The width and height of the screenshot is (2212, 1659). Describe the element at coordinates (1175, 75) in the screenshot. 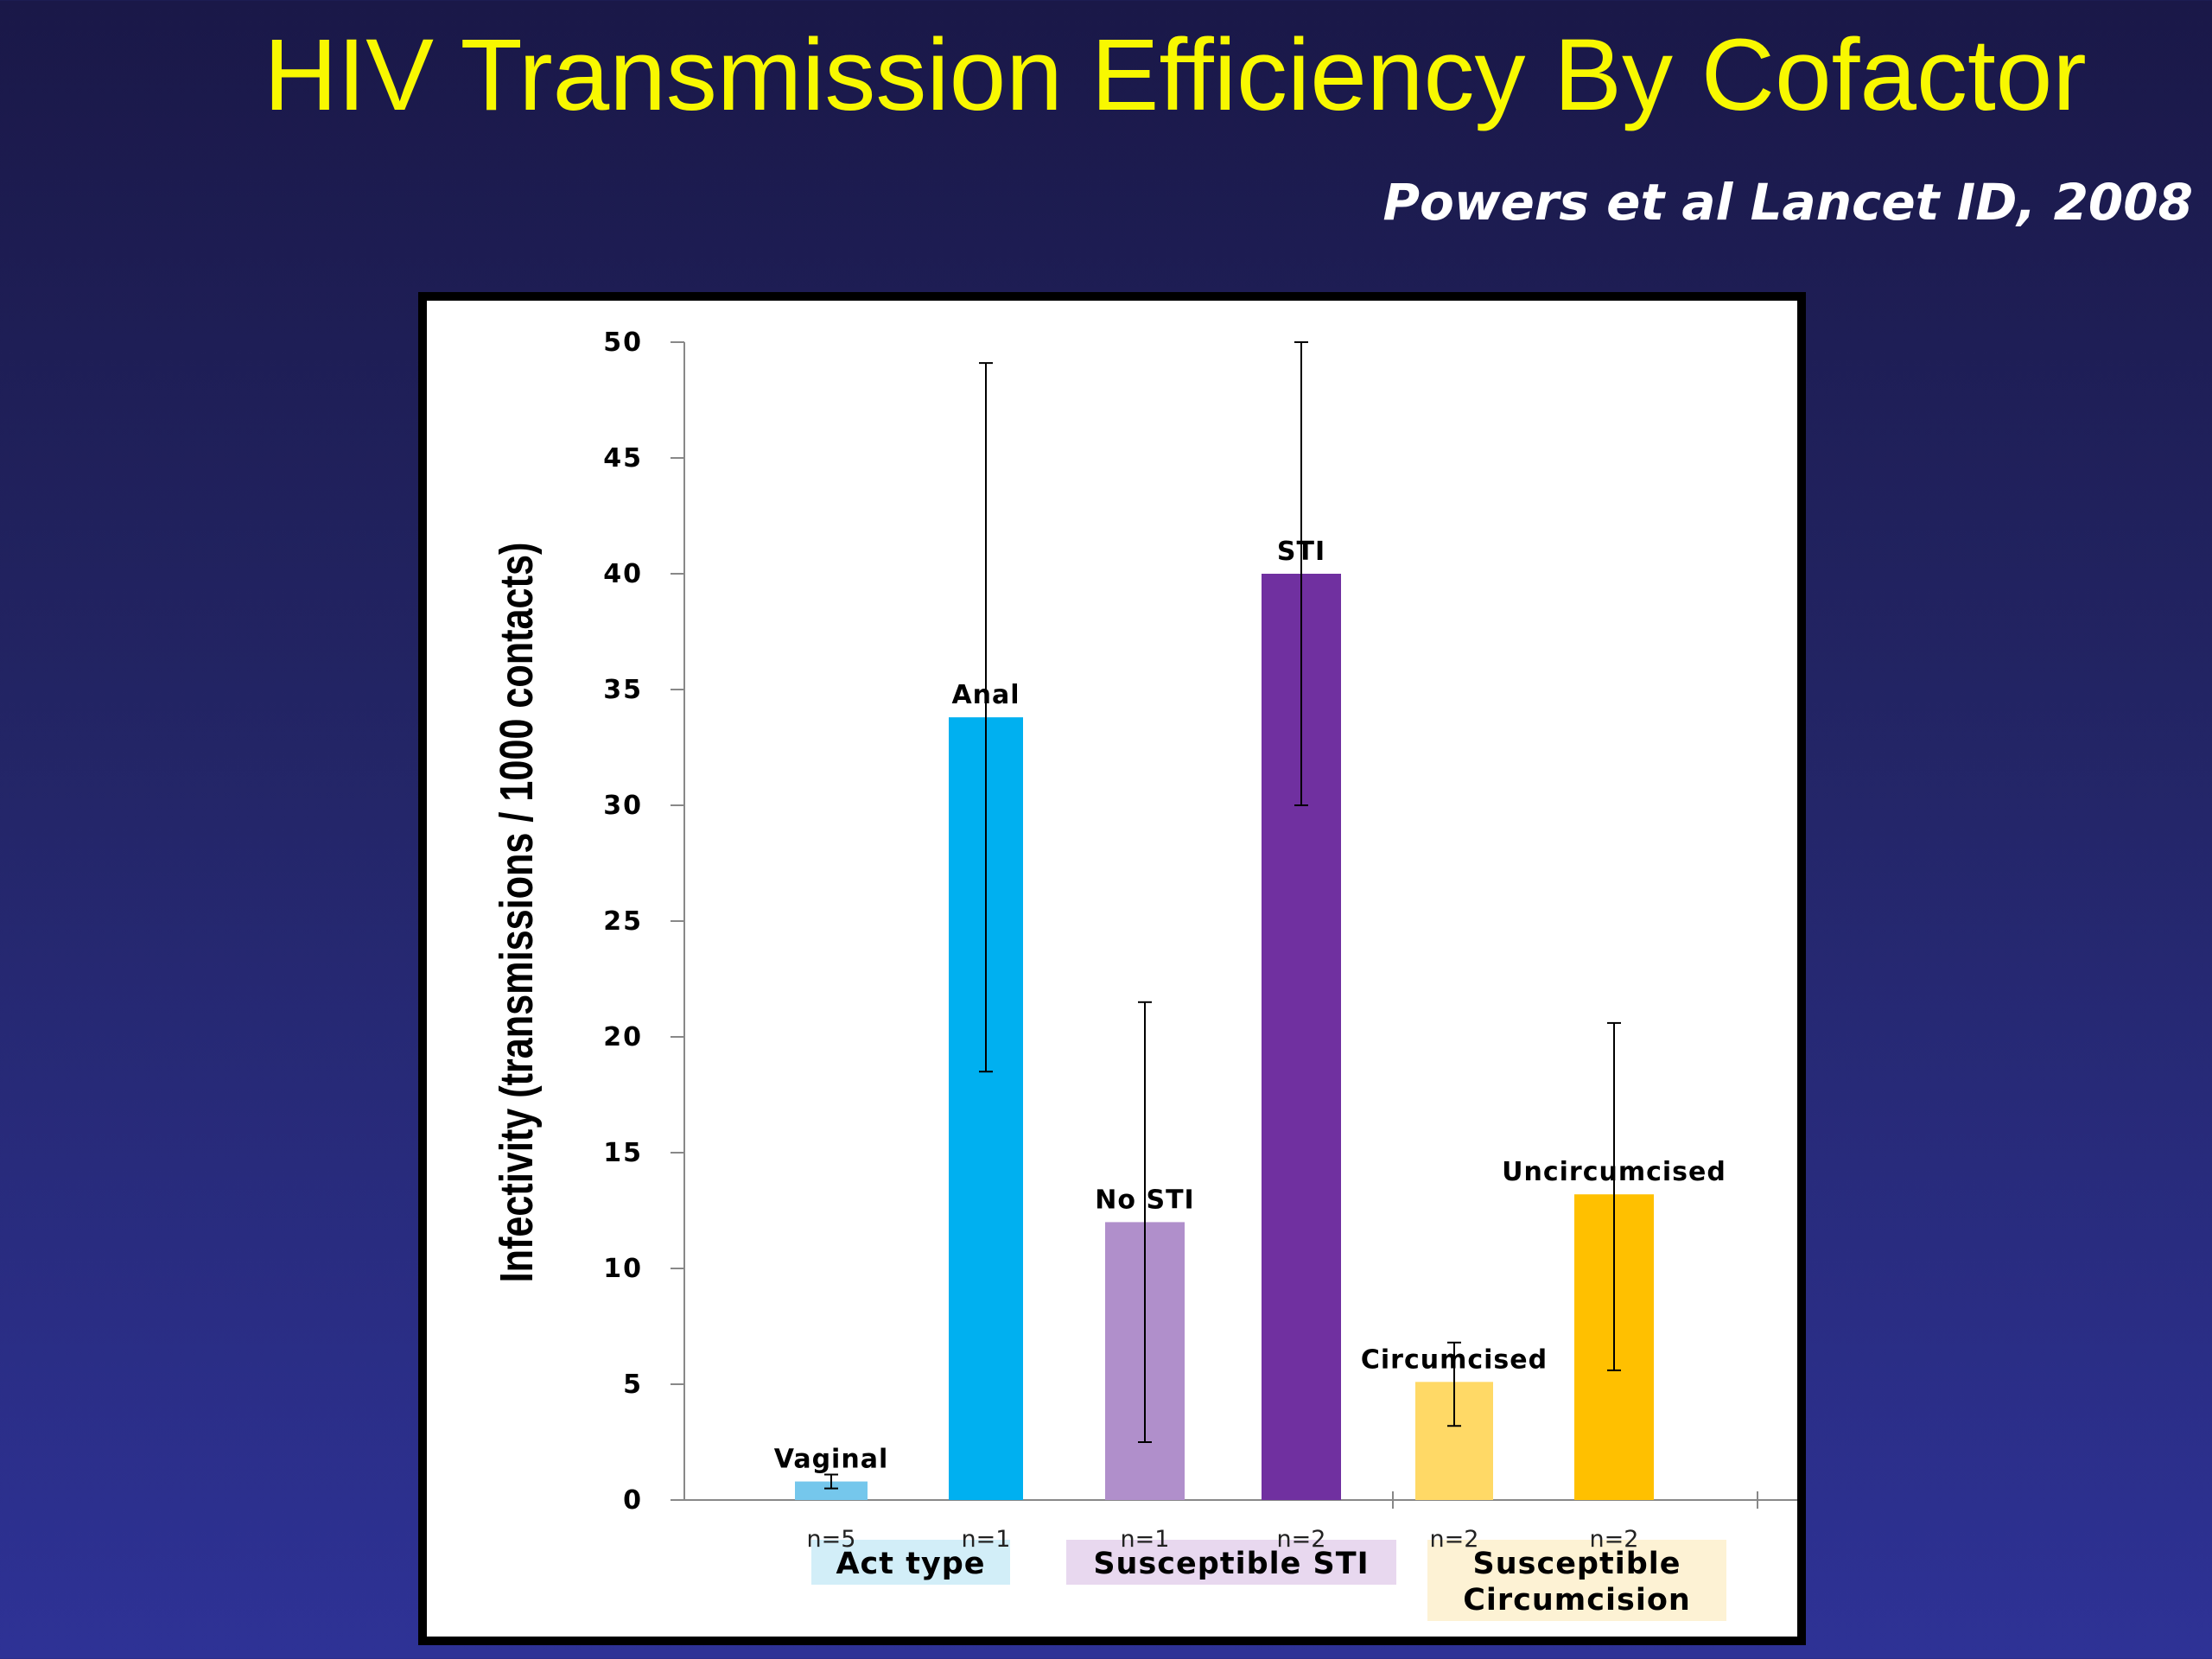

I see `slide-title: HIV Transmission Efficiency By Cofactor` at that location.